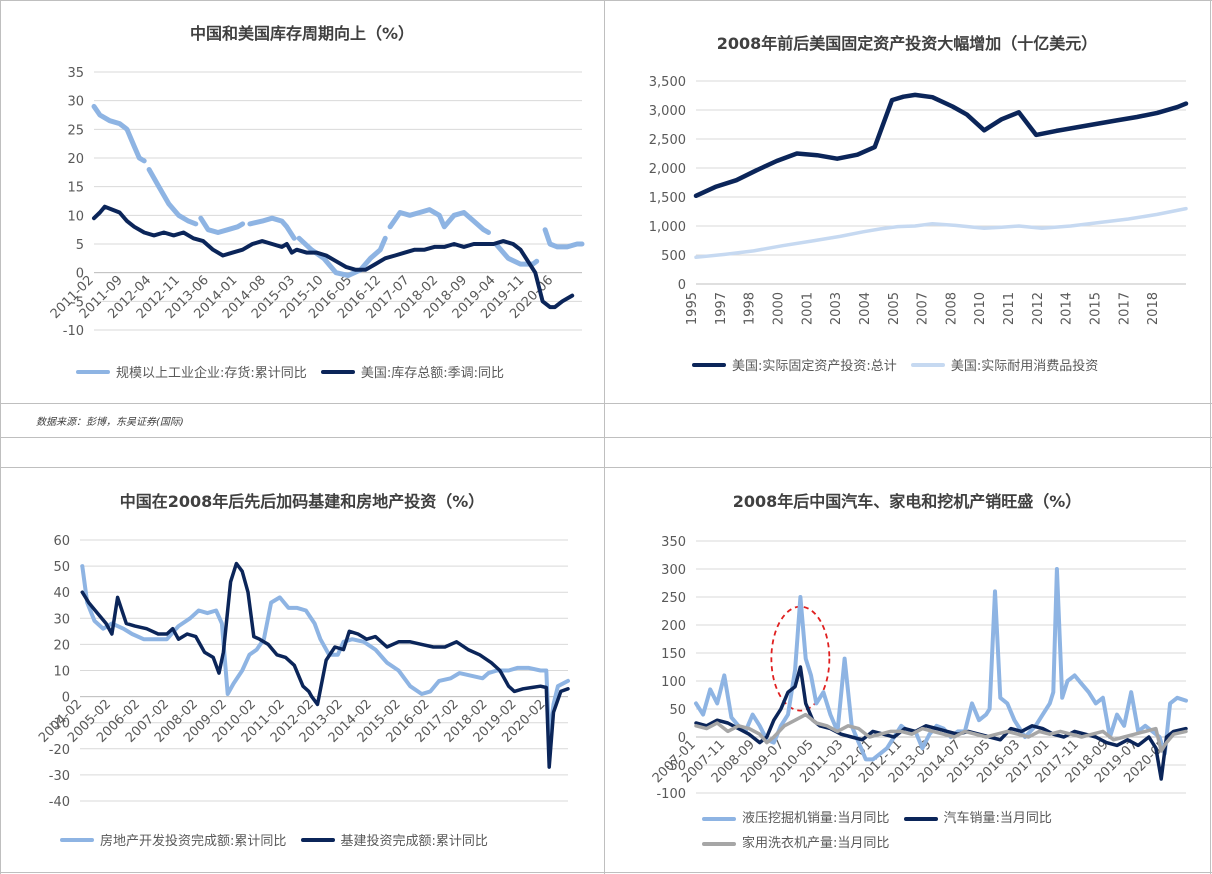 The image size is (1212, 874). I want to click on chart-legend: 液压挖掘机销量:当月同比 汽车销量:当月同比 家用洗衣机产量:当月同比, so click(922, 831).